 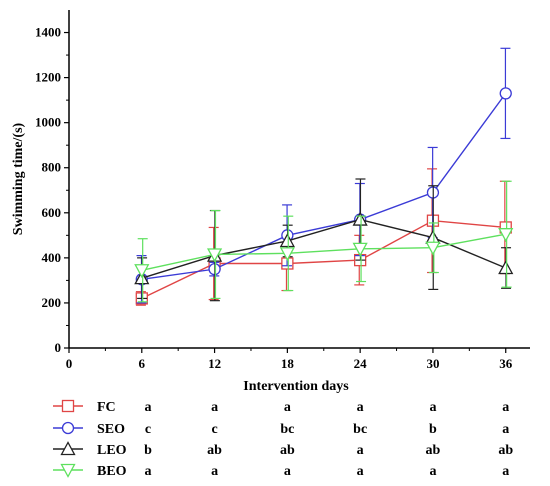 What do you see at coordinates (323, 252) in the screenshot?
I see `series-line-beo` at bounding box center [323, 252].